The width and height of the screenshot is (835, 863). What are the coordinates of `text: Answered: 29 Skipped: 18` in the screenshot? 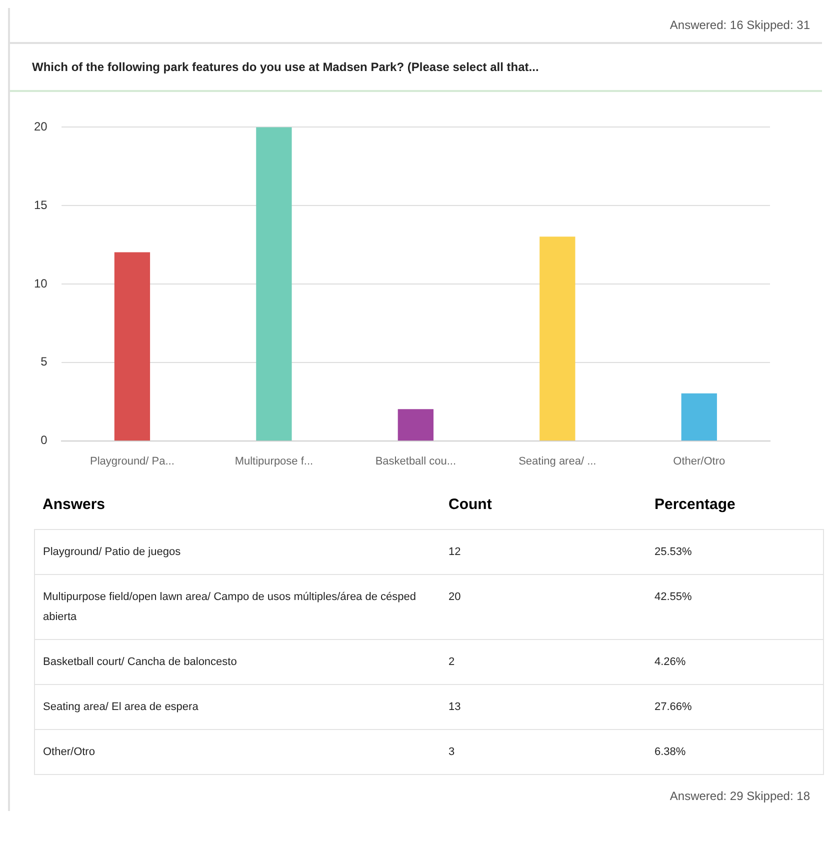 It's located at (739, 796).